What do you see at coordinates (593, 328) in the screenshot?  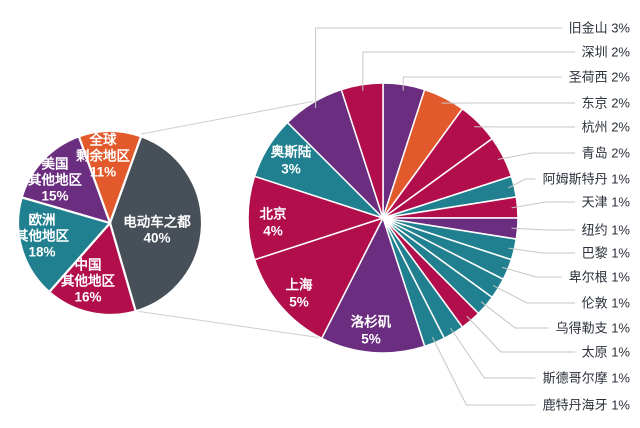 I see `city-label-乌得勒支: 乌得勒支 1%` at bounding box center [593, 328].